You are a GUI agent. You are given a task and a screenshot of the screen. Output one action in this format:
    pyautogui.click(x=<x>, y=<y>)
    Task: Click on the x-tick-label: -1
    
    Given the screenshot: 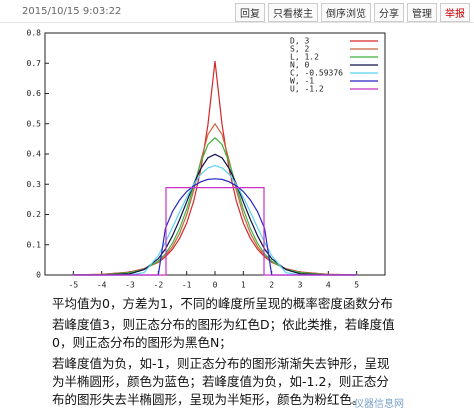 What is the action you would take?
    pyautogui.click(x=187, y=285)
    